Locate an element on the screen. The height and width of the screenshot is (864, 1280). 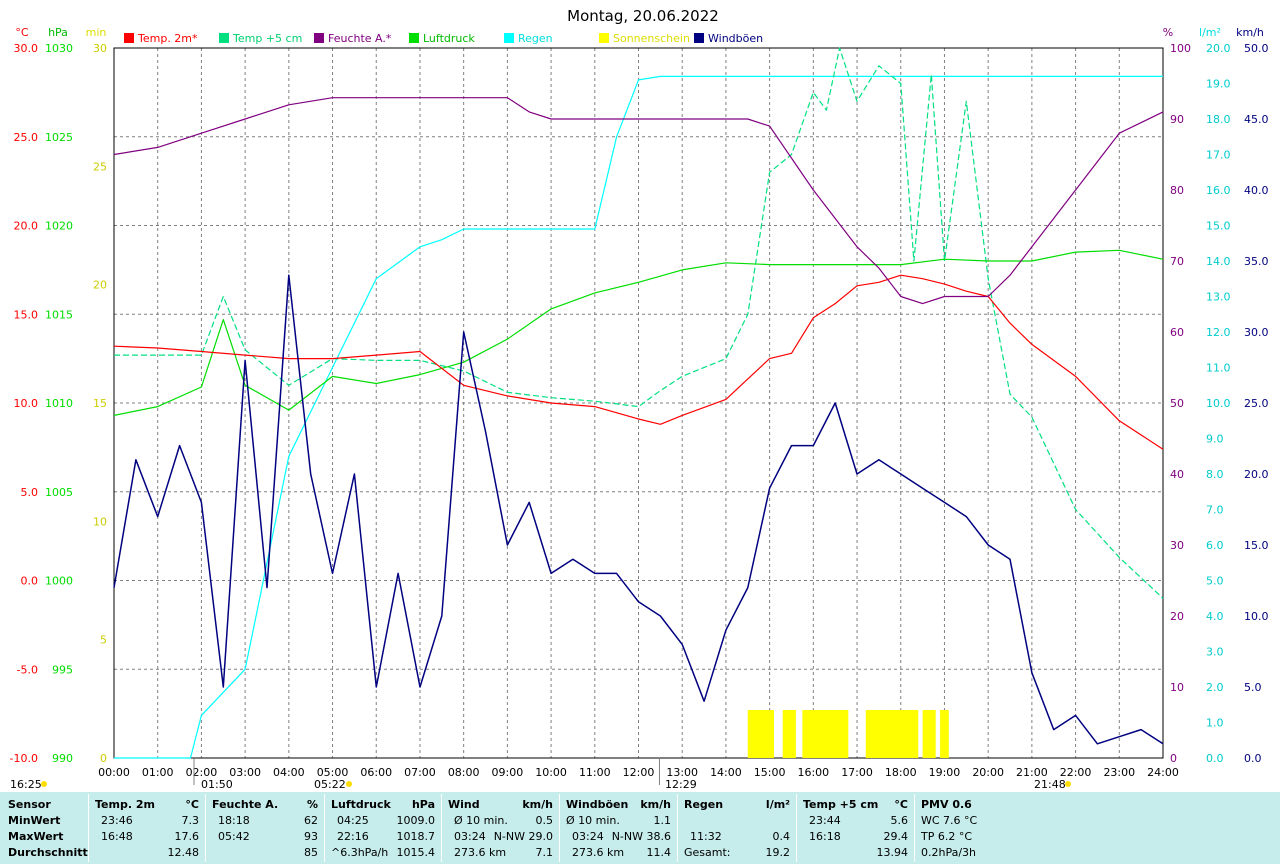
sunrise-icon is located at coordinates (349, 784).